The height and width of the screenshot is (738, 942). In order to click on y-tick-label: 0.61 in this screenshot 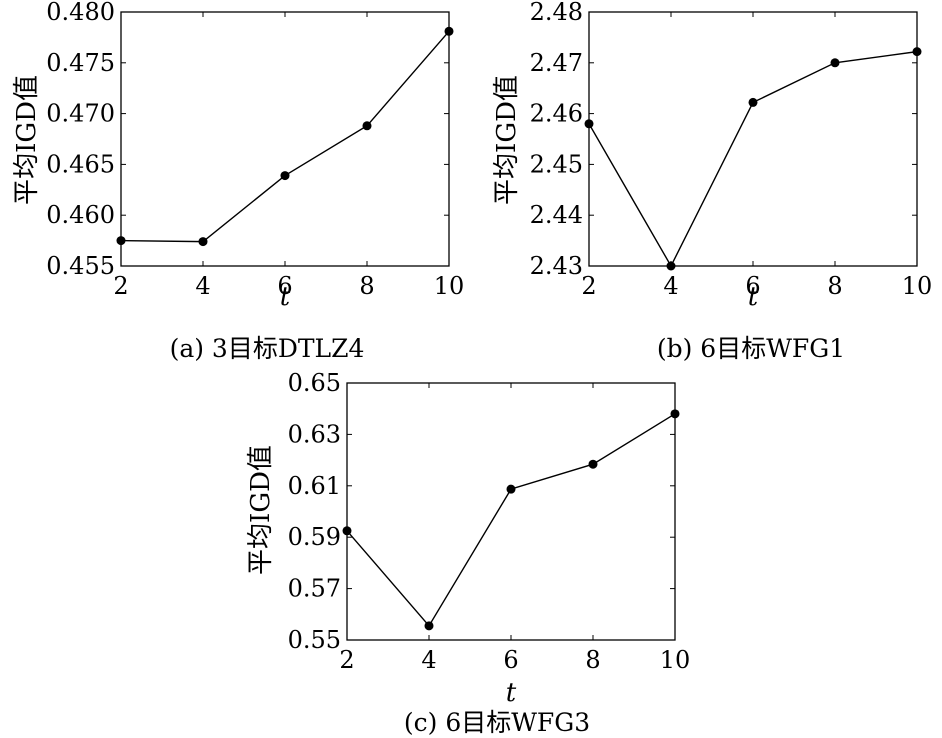, I will do `click(314, 486)`.